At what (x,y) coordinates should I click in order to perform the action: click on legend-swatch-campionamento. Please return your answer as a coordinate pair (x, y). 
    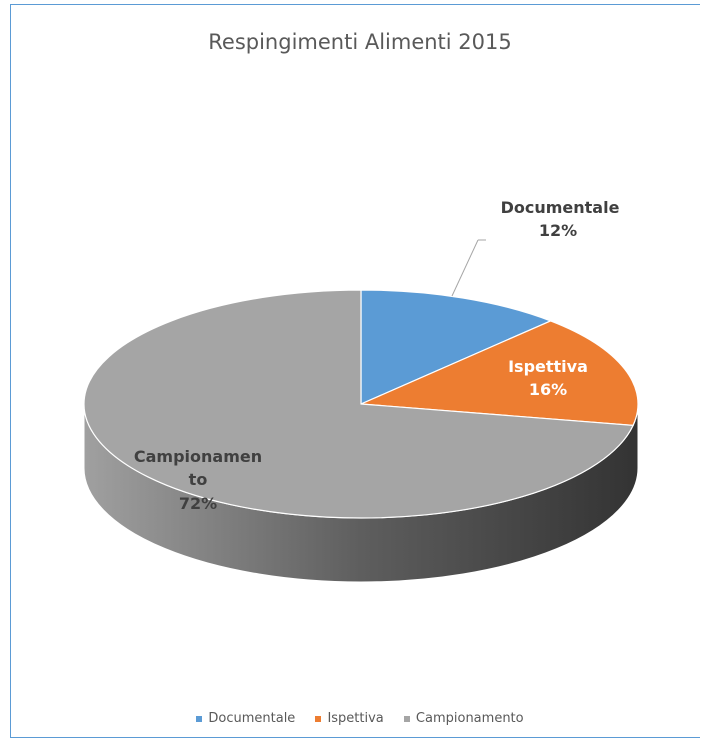
    Looking at the image, I should click on (406, 718).